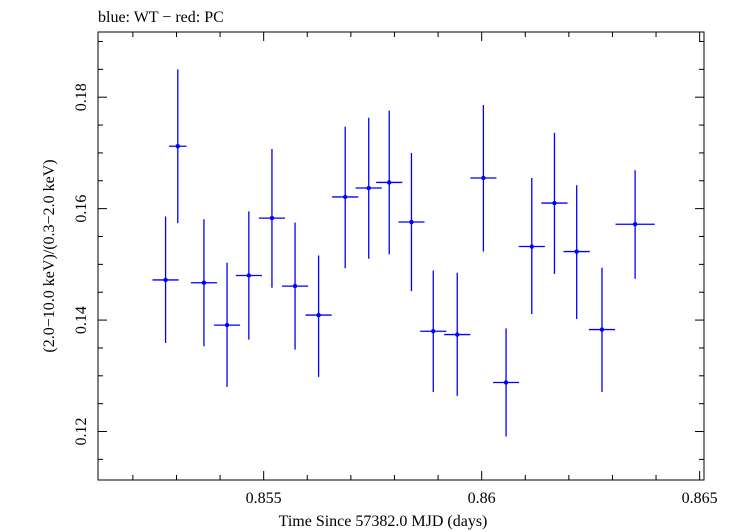 The height and width of the screenshot is (532, 739). I want to click on y-axis-label: (2.0−10.0 keV)/(0.3−2.0 keV), so click(49, 255).